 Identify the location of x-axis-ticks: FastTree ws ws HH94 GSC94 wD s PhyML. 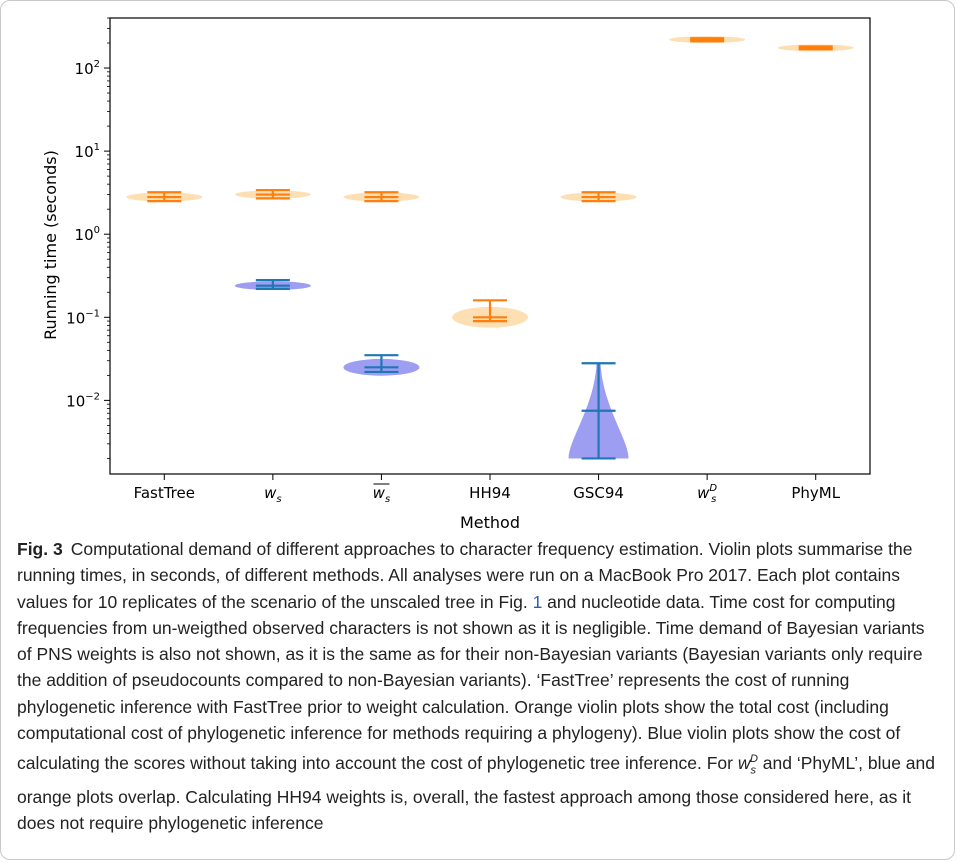
(487, 489).